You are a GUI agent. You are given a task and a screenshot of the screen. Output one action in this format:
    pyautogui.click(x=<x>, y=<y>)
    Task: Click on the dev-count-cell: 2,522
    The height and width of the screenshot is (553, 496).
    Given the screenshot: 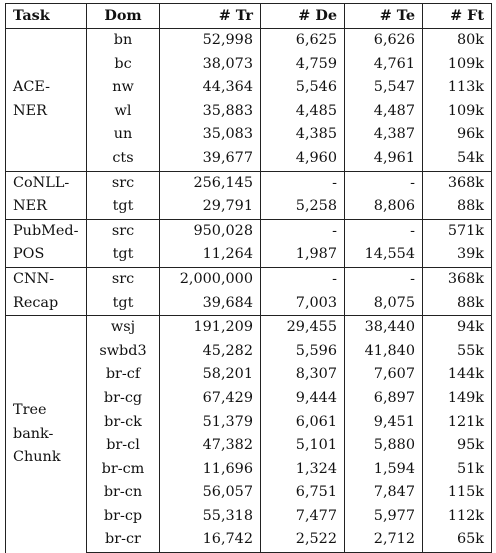 What is the action you would take?
    pyautogui.click(x=302, y=540)
    